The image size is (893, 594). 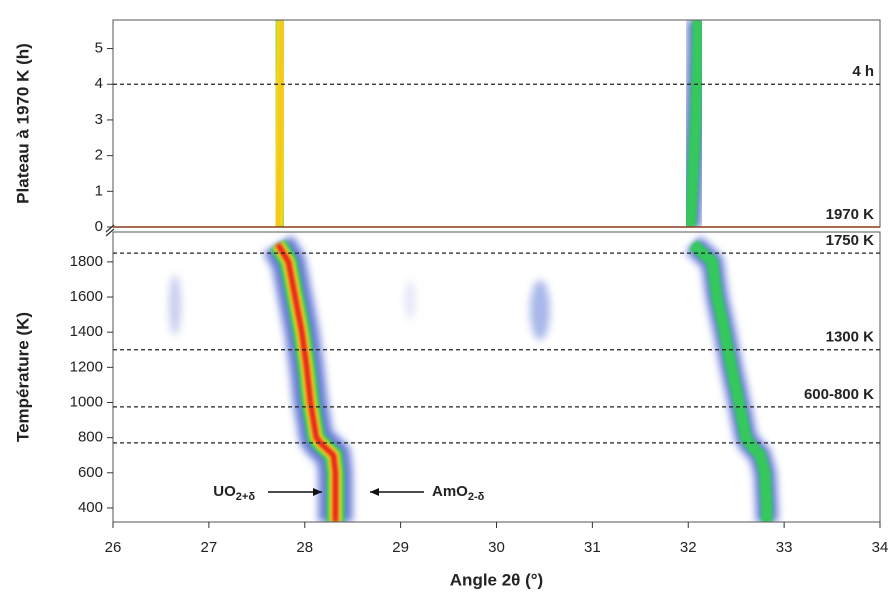 What do you see at coordinates (22, 123) in the screenshot?
I see `y-axis-label: Plateau à 1970 K (h)` at bounding box center [22, 123].